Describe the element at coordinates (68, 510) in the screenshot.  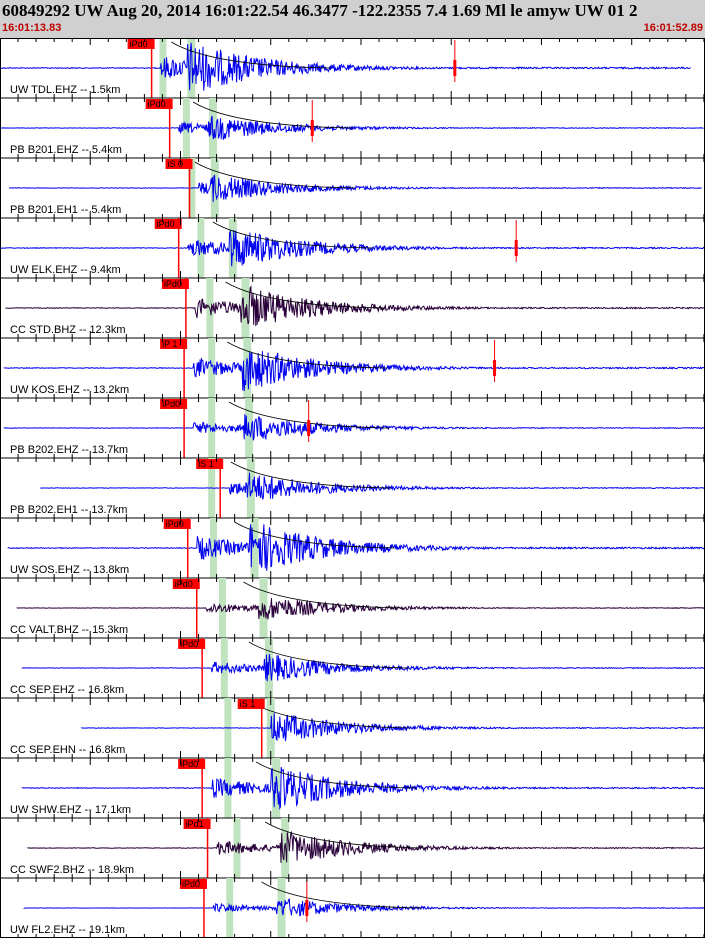
I see `trace-label: PB B202.EH1 -- 13.7km` at that location.